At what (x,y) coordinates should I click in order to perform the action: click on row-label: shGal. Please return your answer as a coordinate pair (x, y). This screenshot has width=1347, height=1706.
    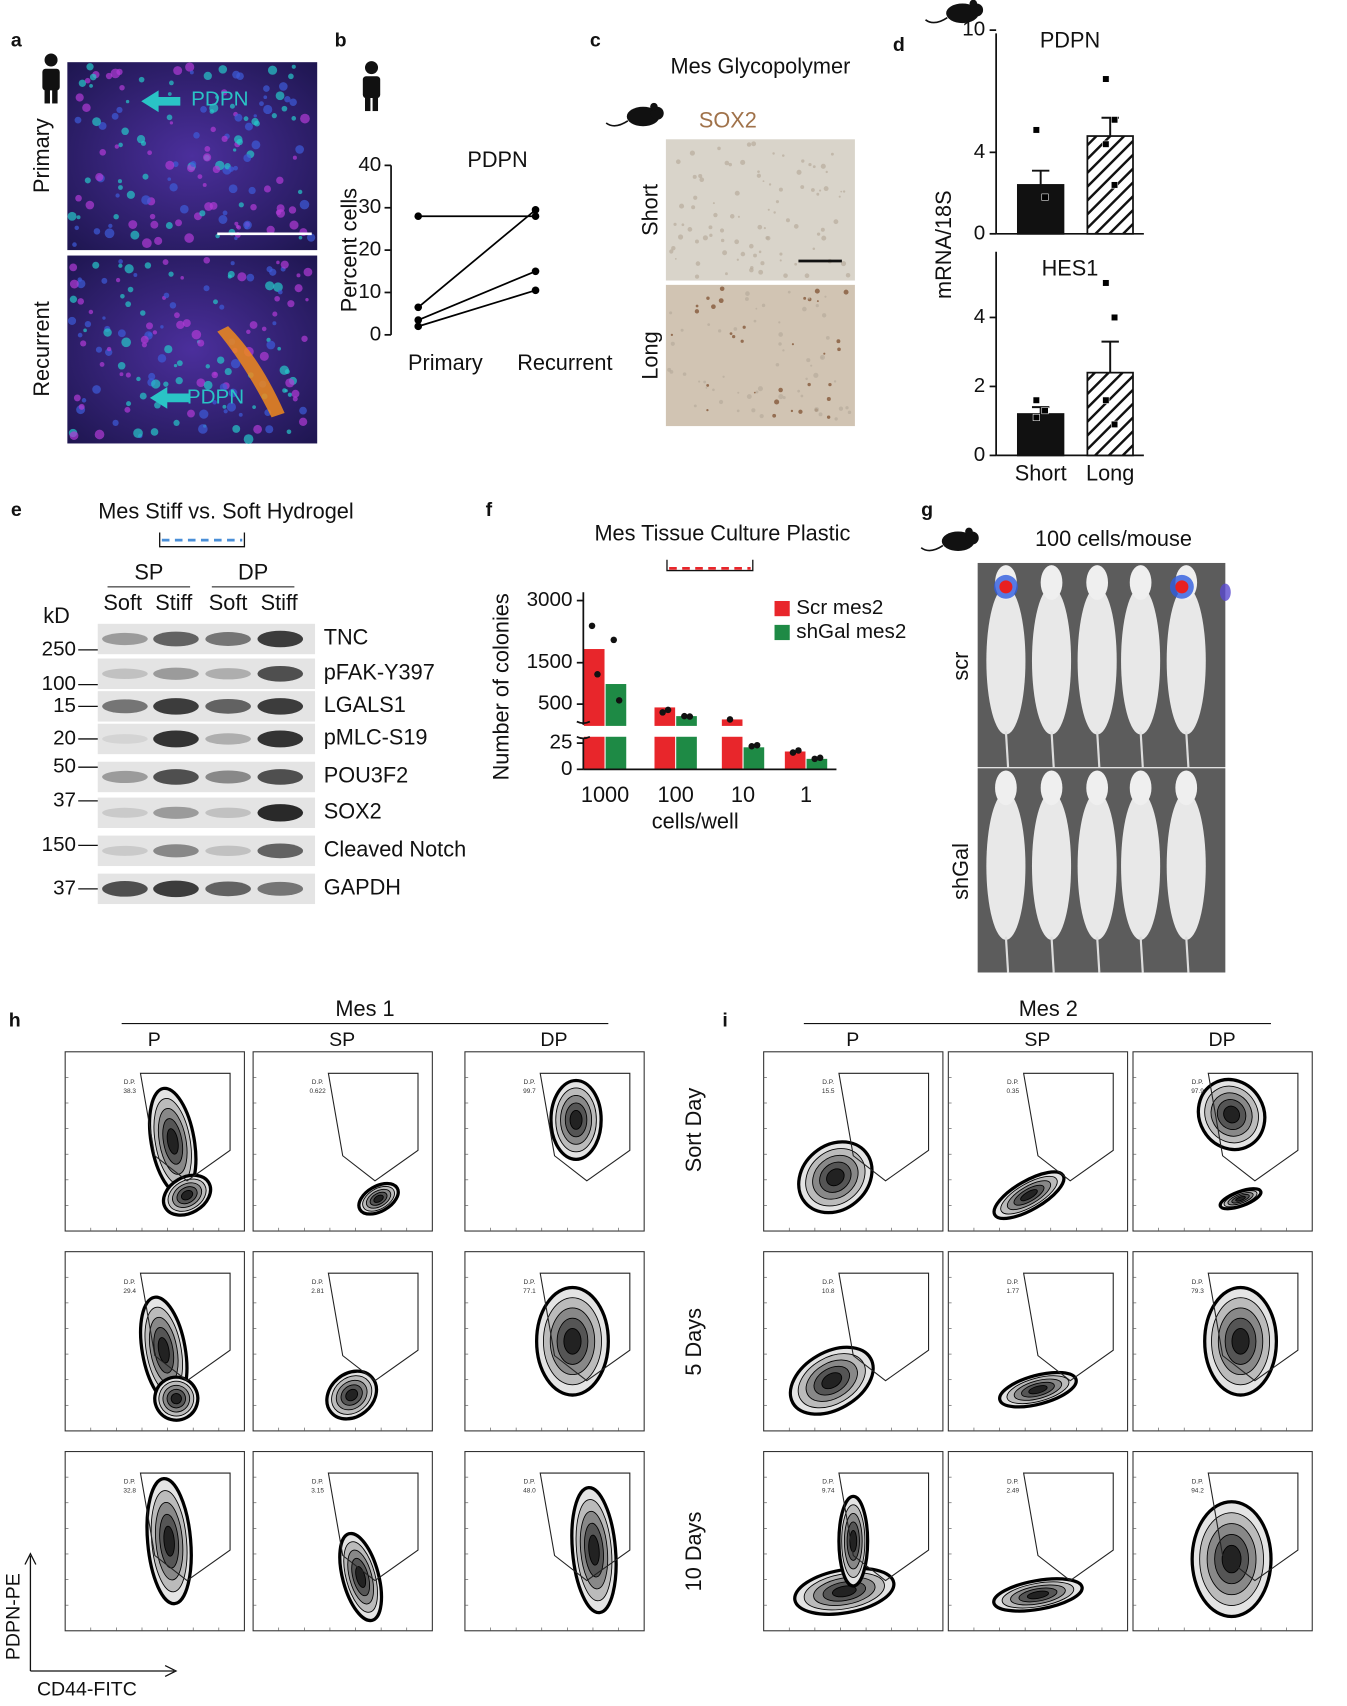
    Looking at the image, I should click on (960, 871).